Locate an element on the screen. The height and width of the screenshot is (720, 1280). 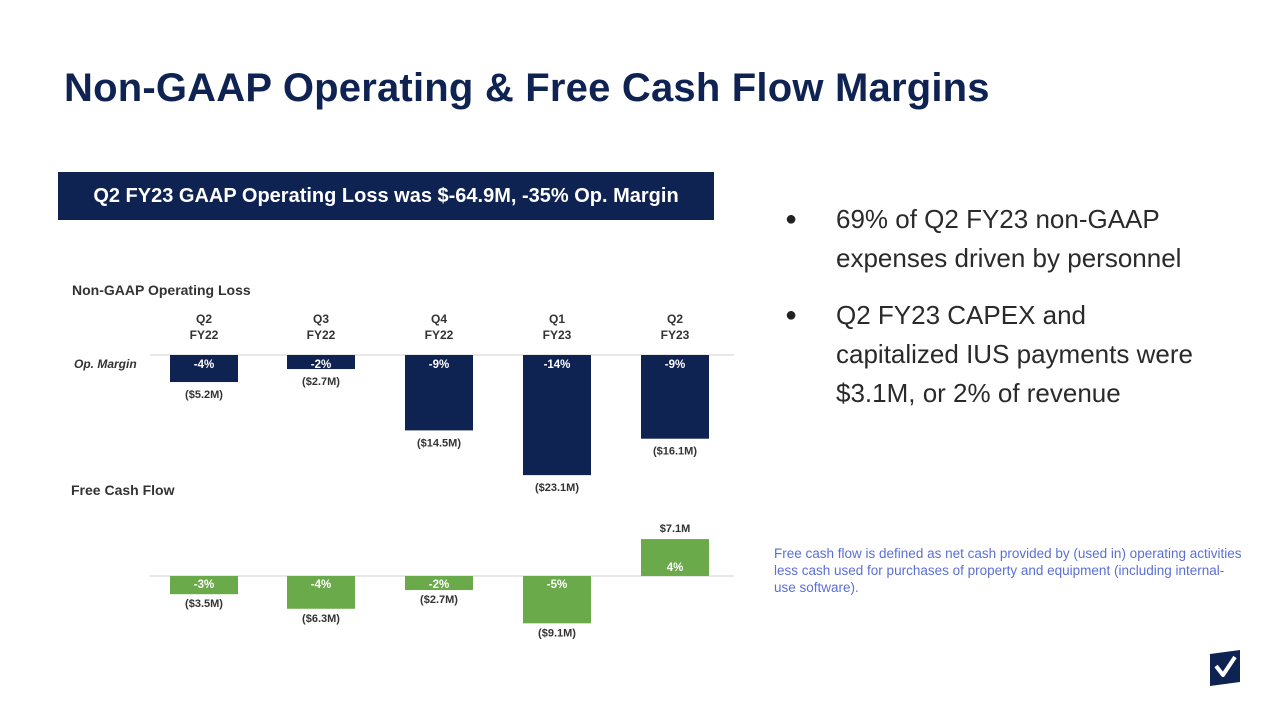
op-loss-value-label: ($16.1M) is located at coordinates (675, 452).